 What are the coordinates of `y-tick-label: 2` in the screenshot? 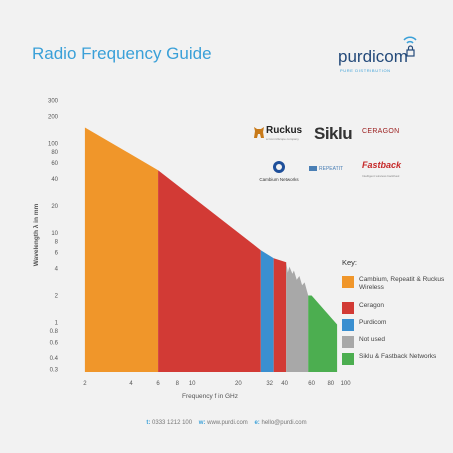 It's located at (57, 297).